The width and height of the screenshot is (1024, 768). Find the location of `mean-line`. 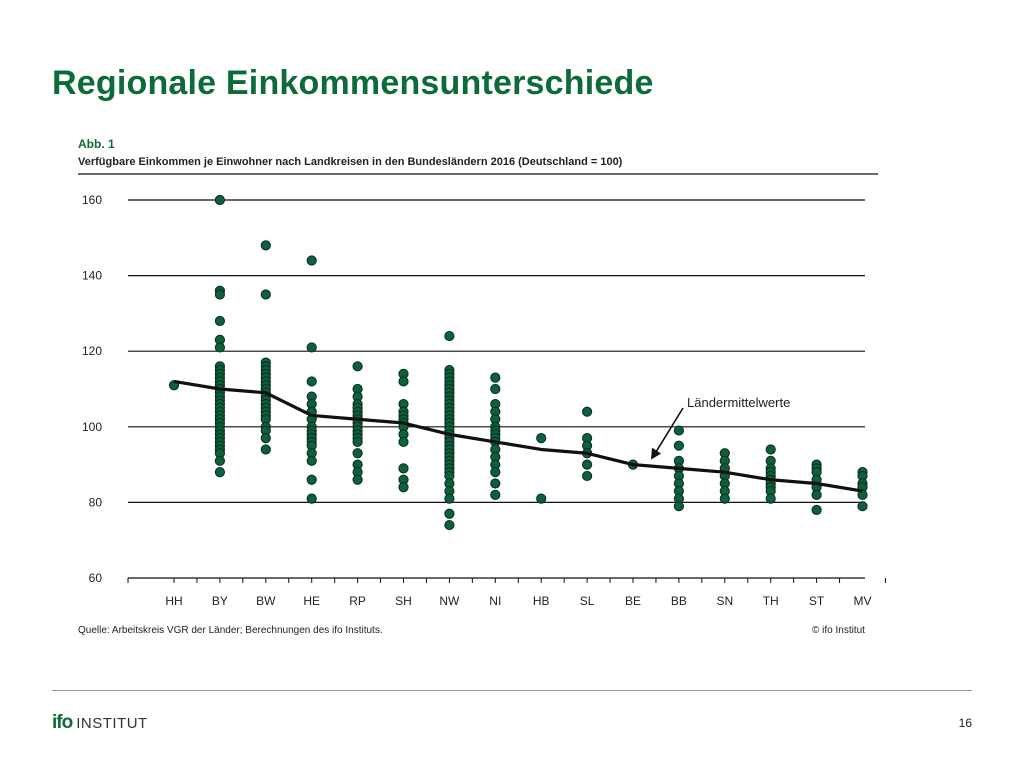

mean-line is located at coordinates (518, 436).